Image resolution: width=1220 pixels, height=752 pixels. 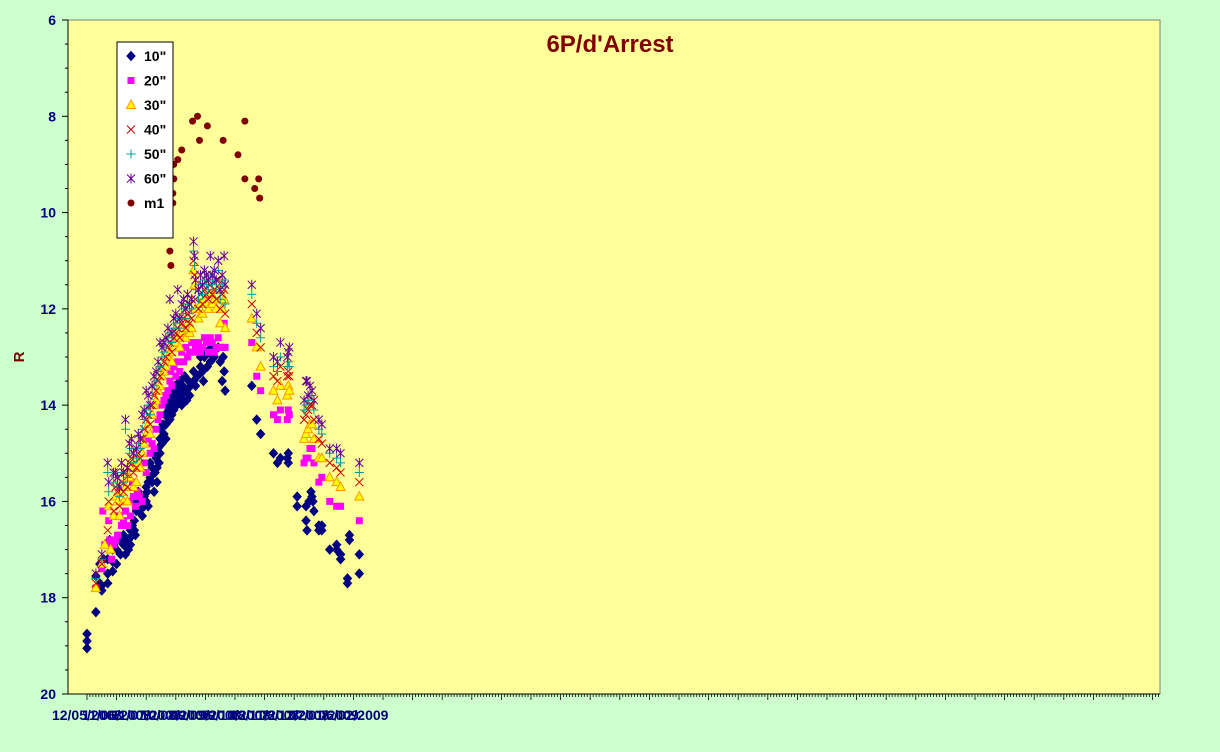 I want to click on legend-box, so click(x=145, y=140).